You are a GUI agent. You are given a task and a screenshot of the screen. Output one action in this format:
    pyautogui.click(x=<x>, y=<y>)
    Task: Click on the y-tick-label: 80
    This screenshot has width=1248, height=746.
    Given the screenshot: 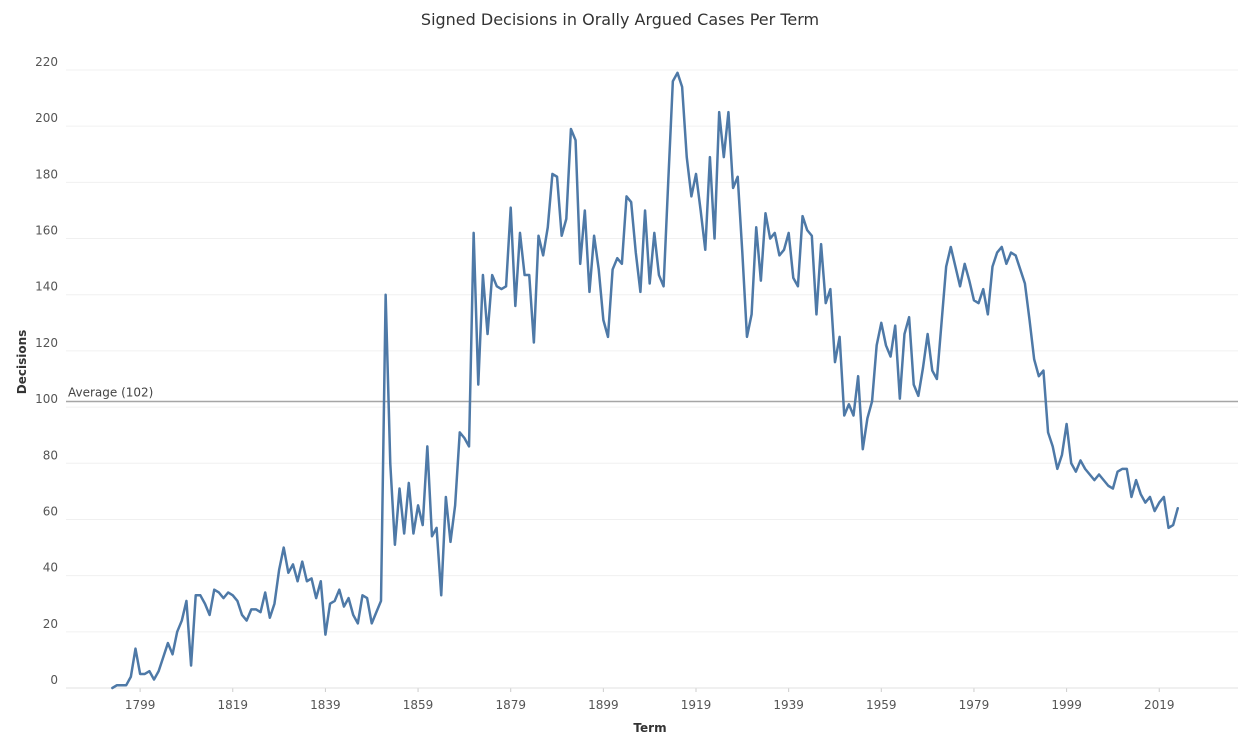 What is the action you would take?
    pyautogui.click(x=50, y=455)
    